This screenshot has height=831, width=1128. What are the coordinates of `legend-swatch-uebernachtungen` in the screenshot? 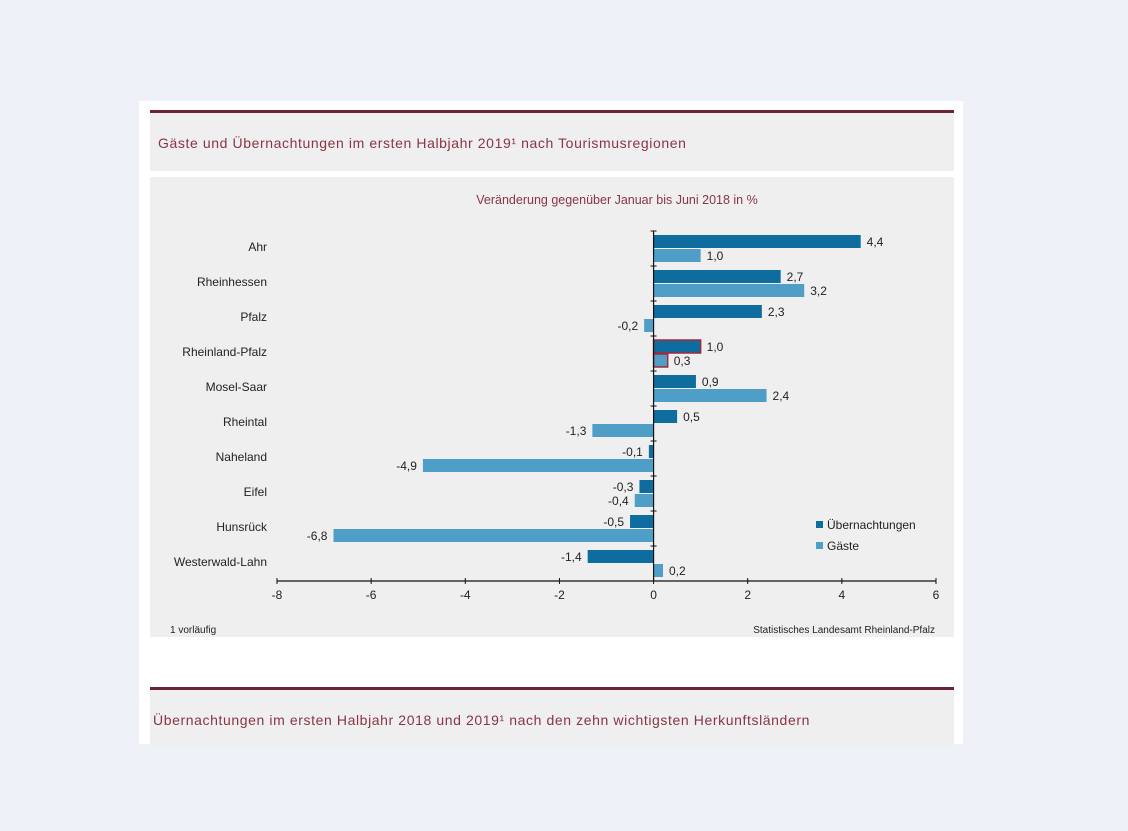 It's located at (819, 524).